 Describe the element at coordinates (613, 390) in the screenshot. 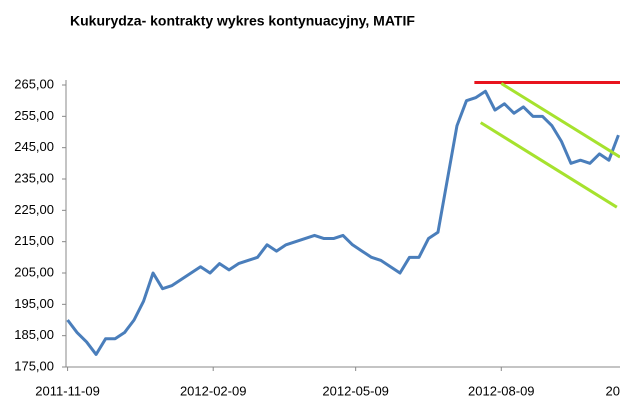

I see `x-tick-label: 20` at that location.